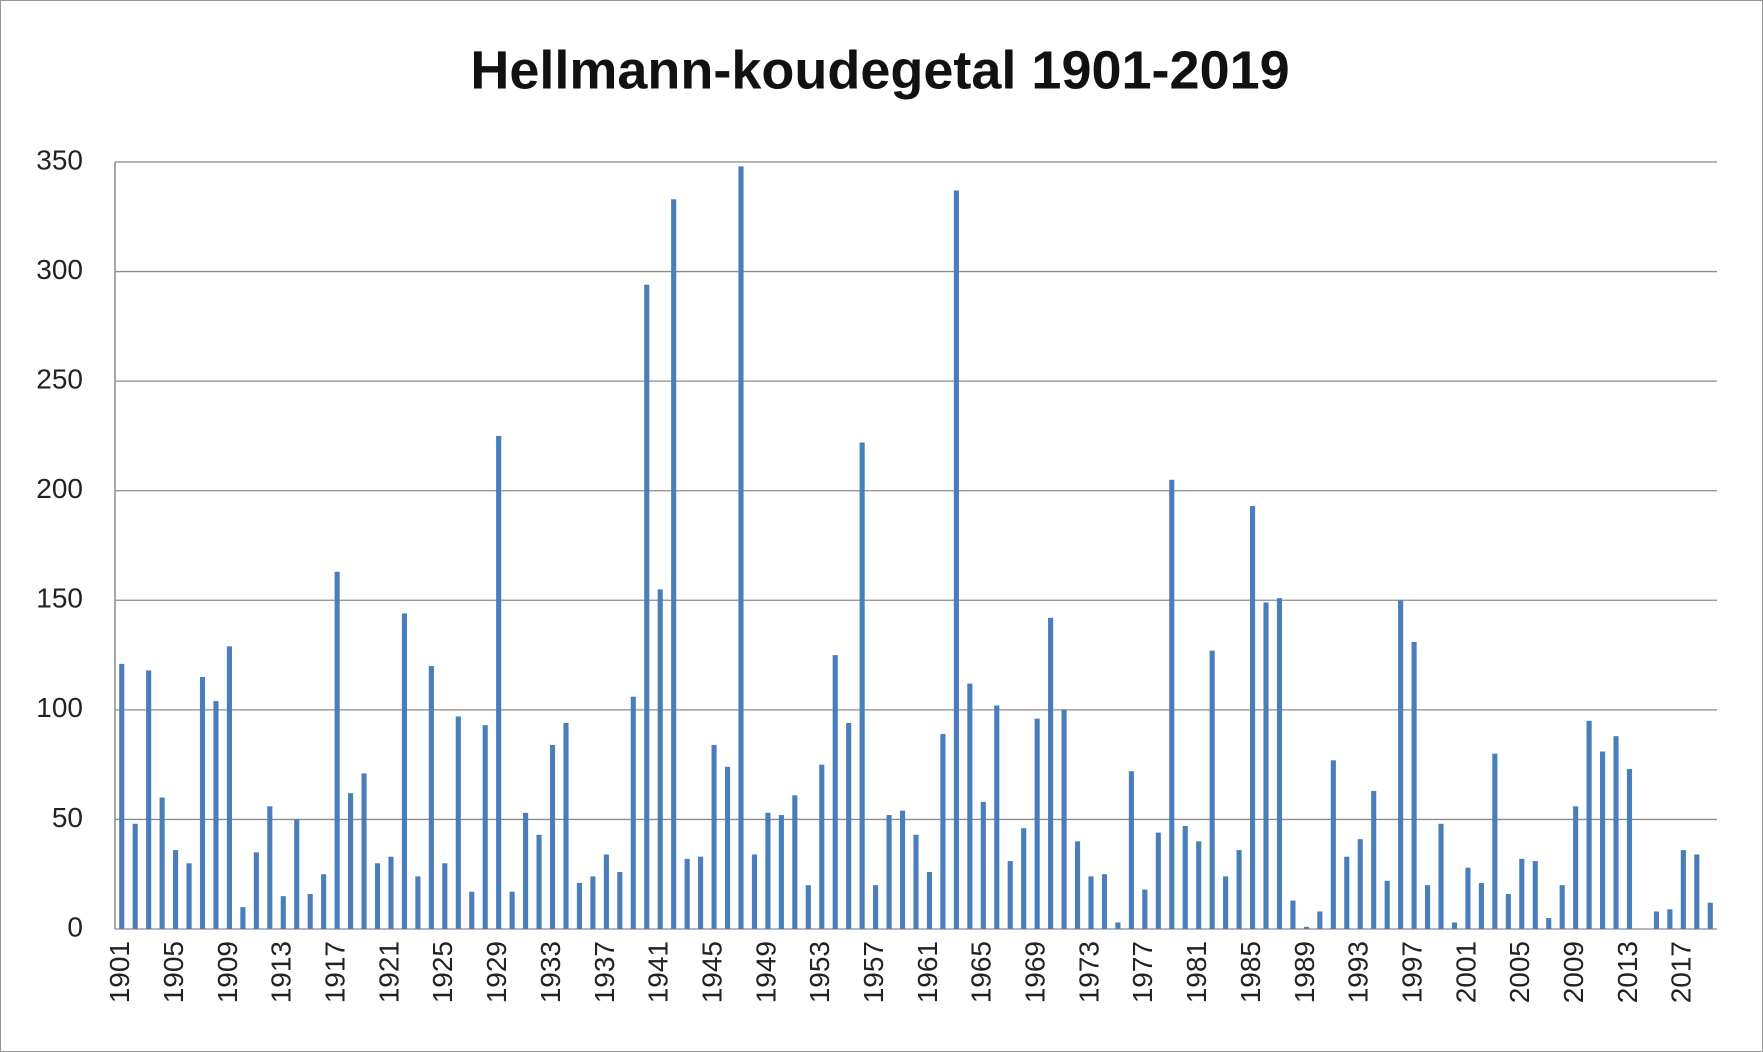 The height and width of the screenshot is (1052, 1763). I want to click on x-tick-label: 1933, so click(550, 972).